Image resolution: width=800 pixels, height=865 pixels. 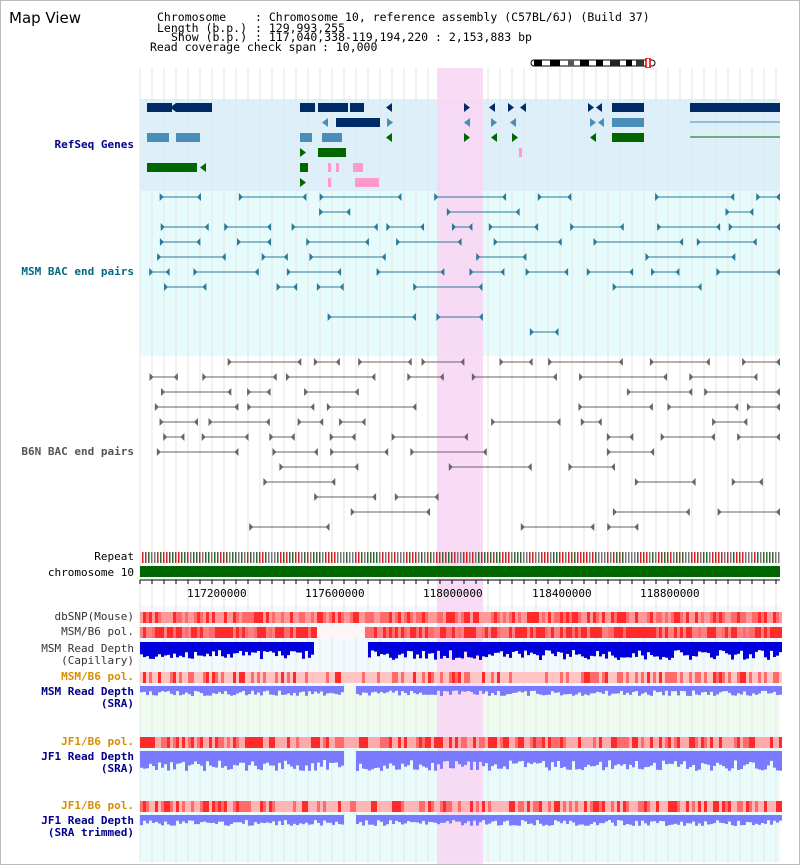 What do you see at coordinates (200, 107) in the screenshot?
I see `gene-arrow` at bounding box center [200, 107].